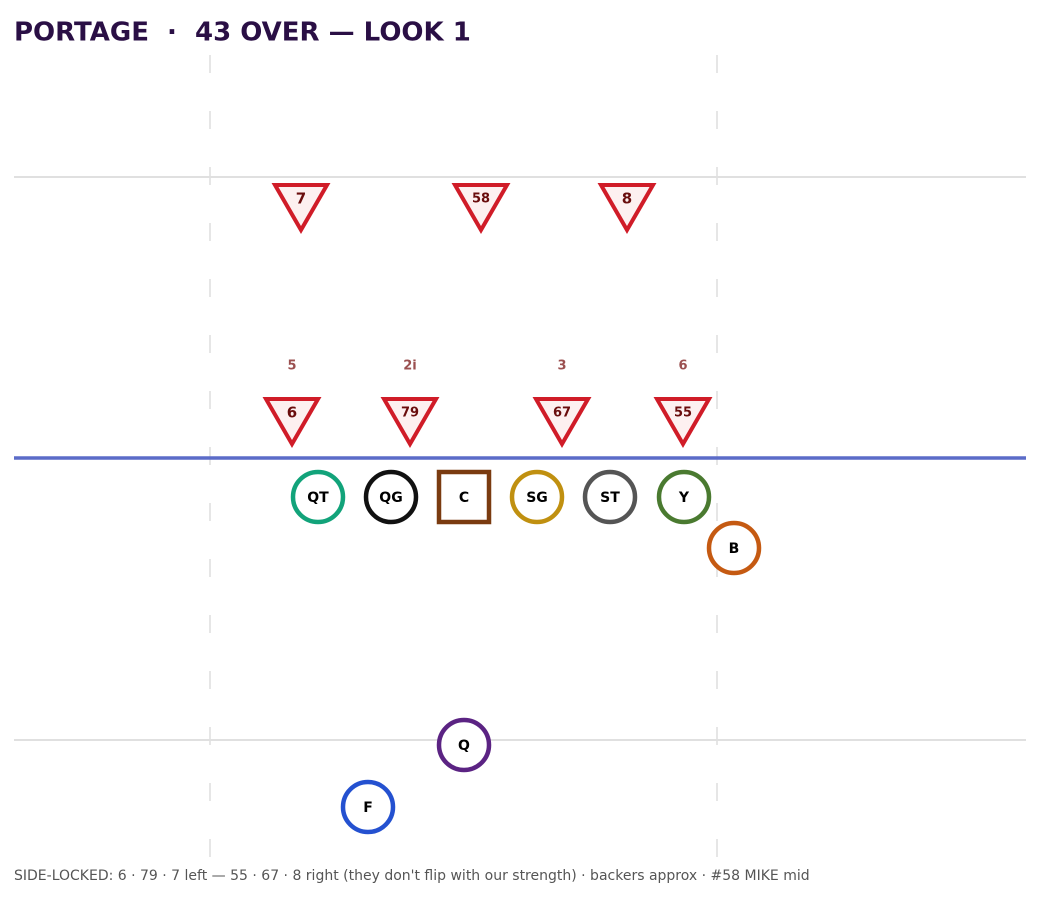 The width and height of the screenshot is (1041, 917). I want to click on technique-label: 3, so click(561, 366).